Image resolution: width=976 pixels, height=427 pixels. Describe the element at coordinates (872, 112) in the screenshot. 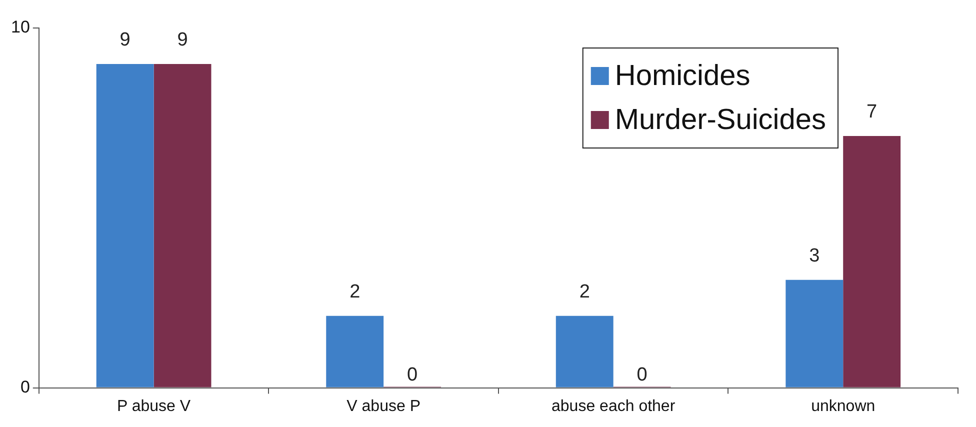

I see `data-label: 7` at that location.